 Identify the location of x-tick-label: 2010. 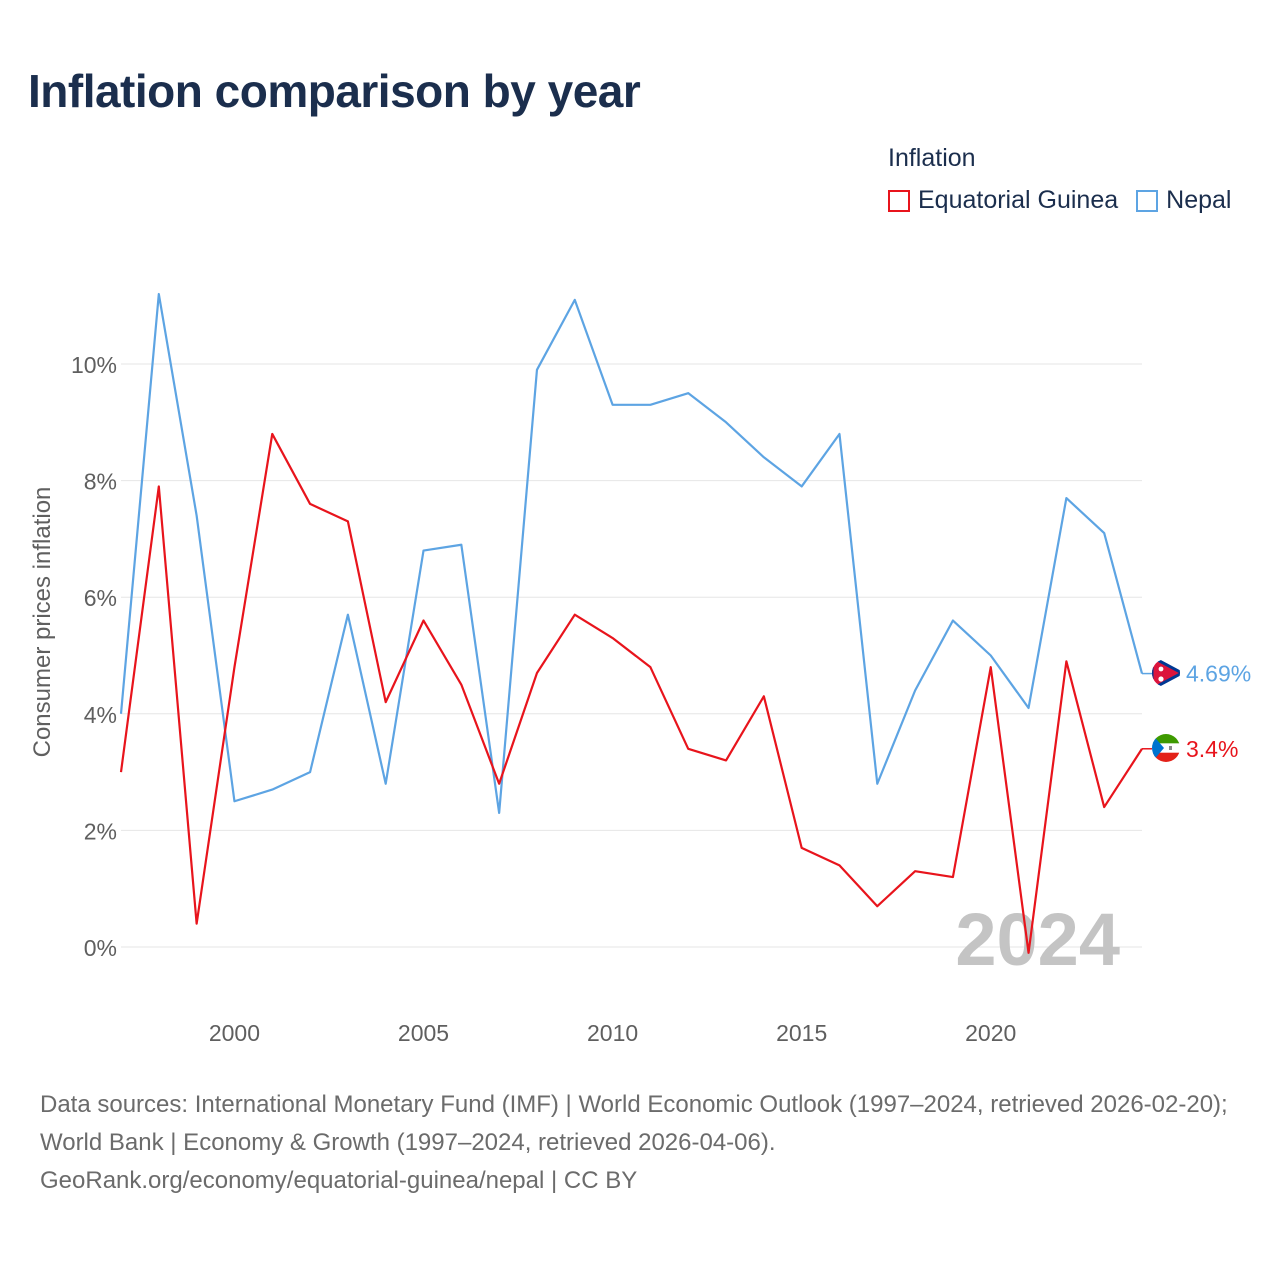
(612, 1033).